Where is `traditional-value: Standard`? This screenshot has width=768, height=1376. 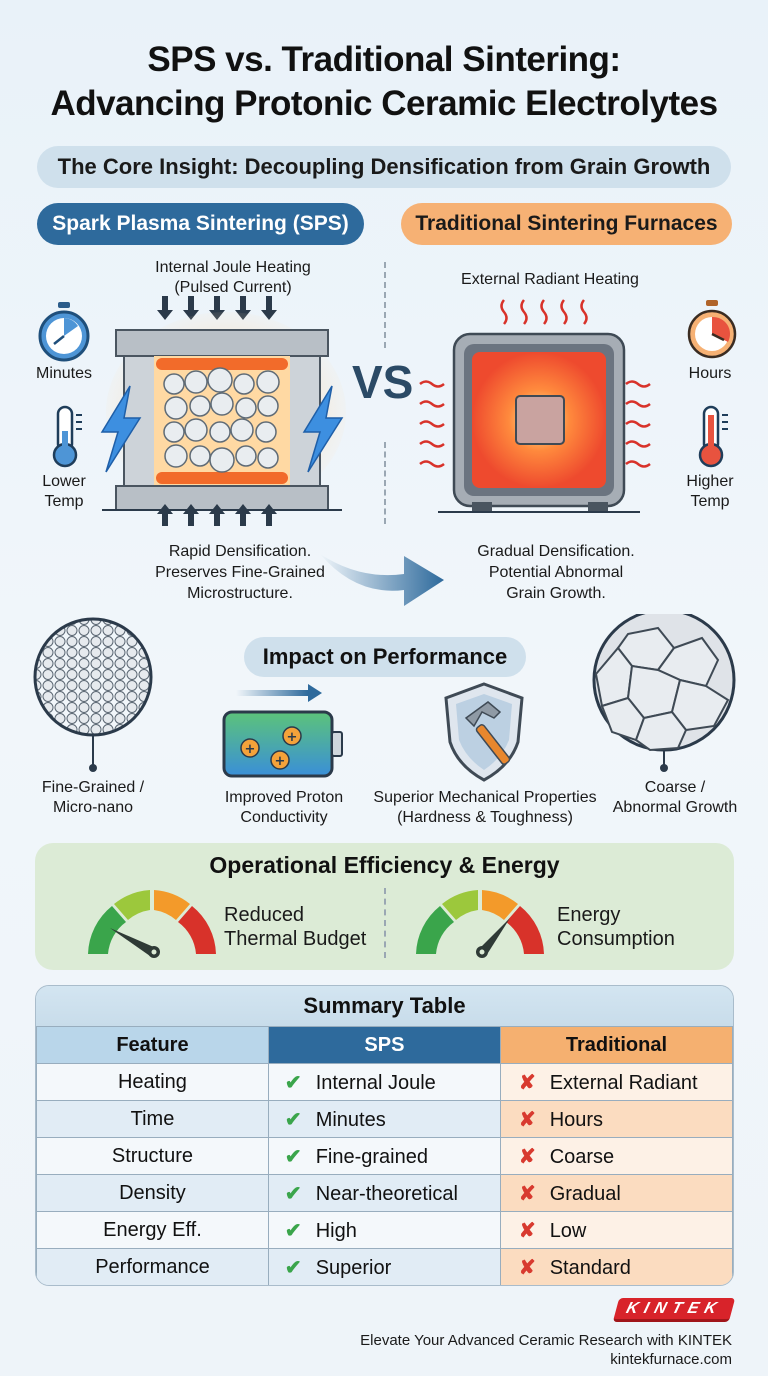
traditional-value: Standard is located at coordinates (590, 1267).